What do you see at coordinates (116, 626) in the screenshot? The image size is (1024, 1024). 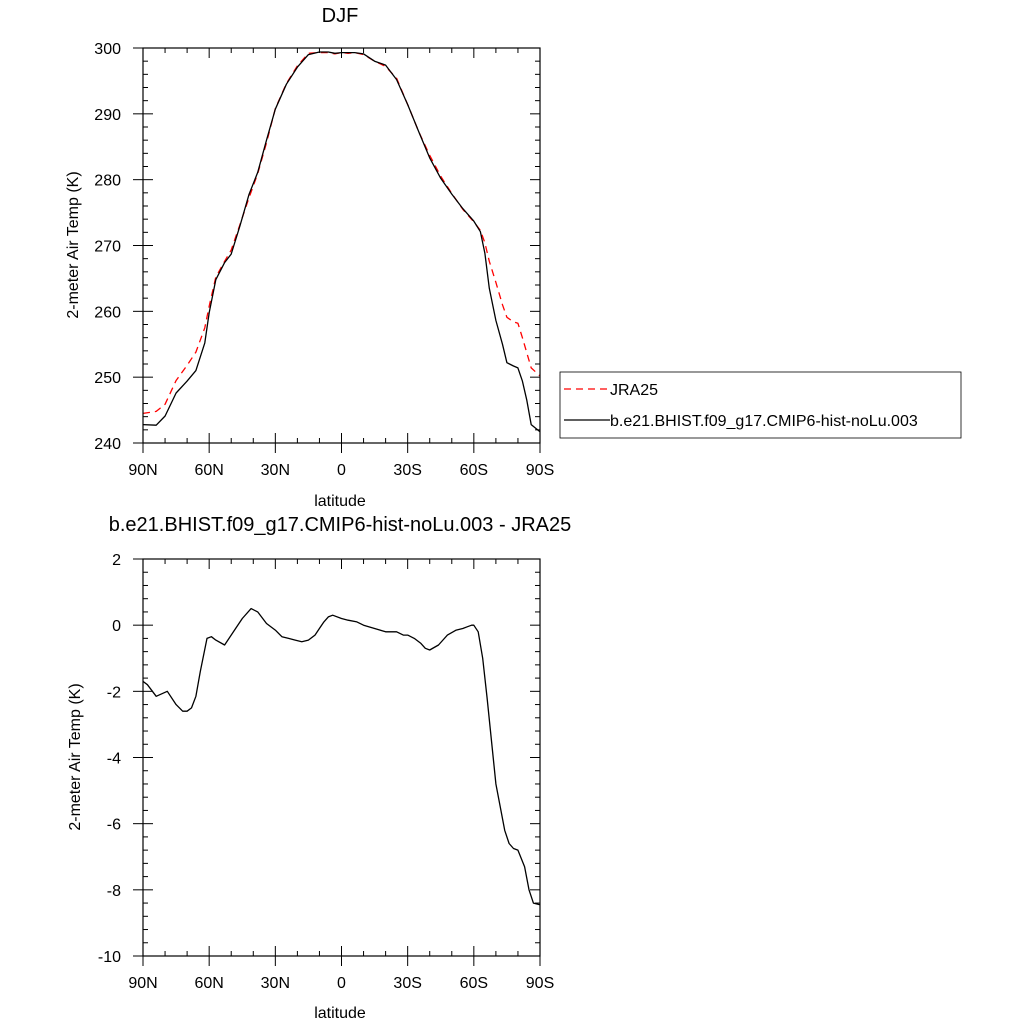 I see `y-tick-label: 0` at bounding box center [116, 626].